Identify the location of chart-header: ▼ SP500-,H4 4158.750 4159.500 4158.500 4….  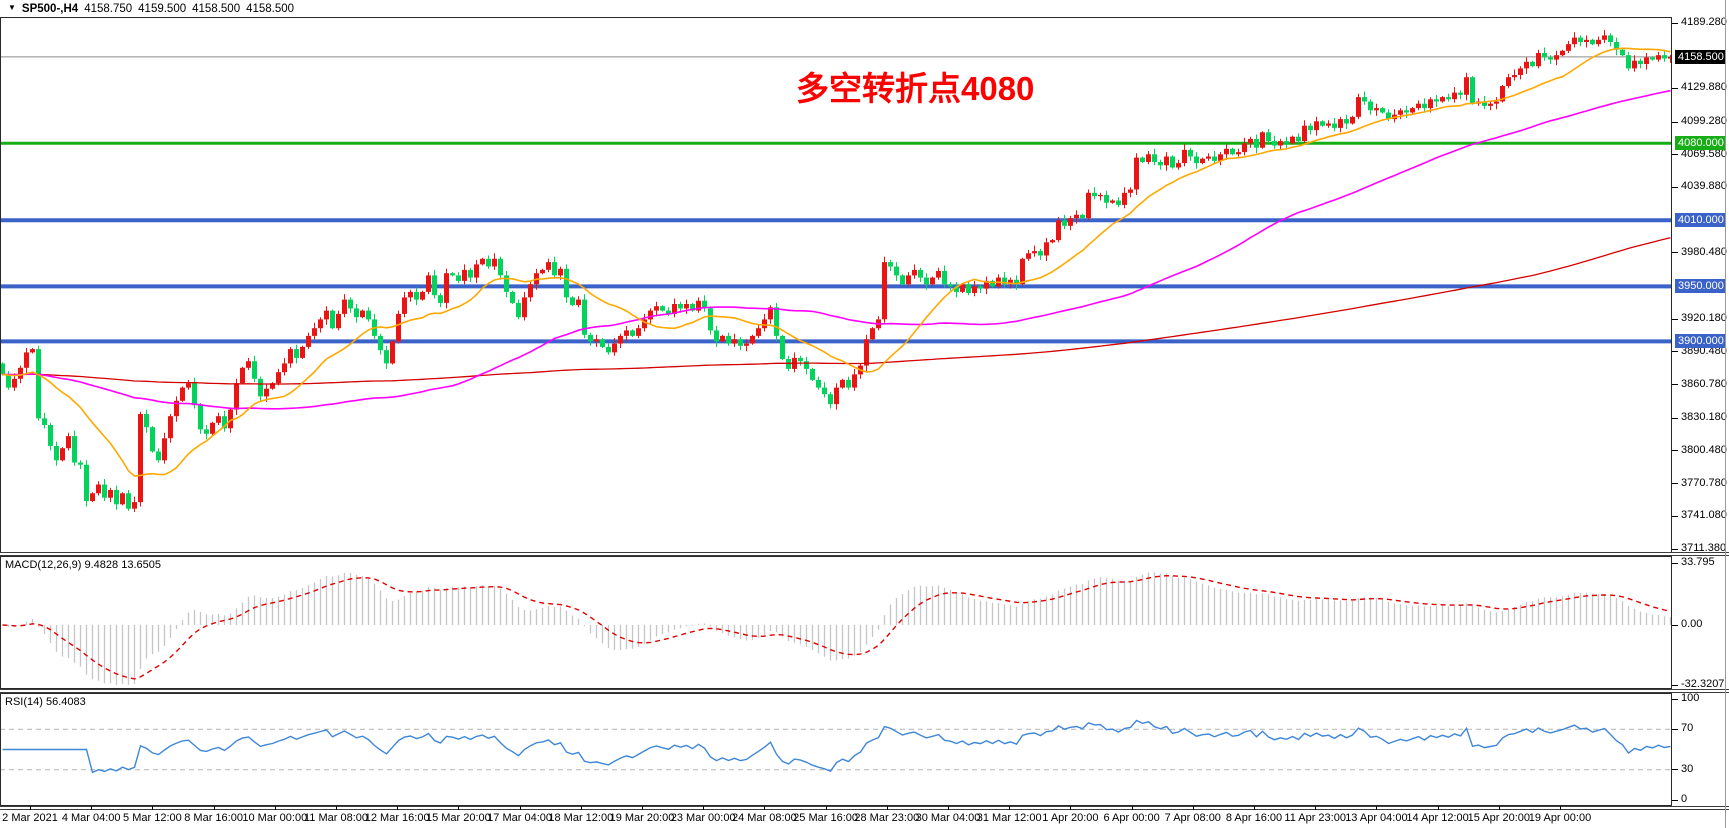
(836, 8).